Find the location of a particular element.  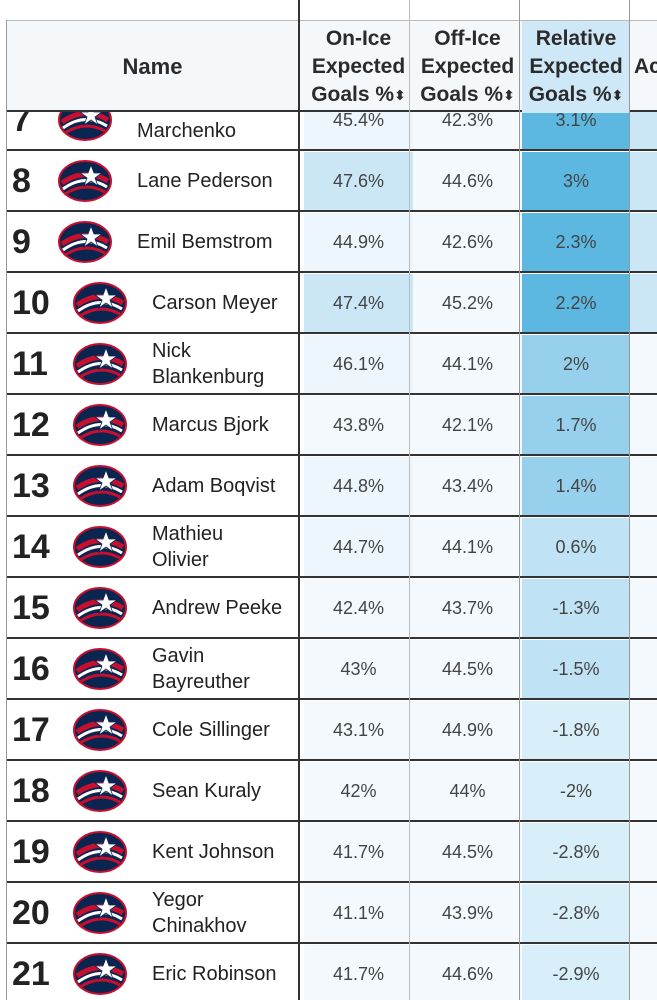

player-name-link: Emil Bemstrom is located at coordinates (205, 242).